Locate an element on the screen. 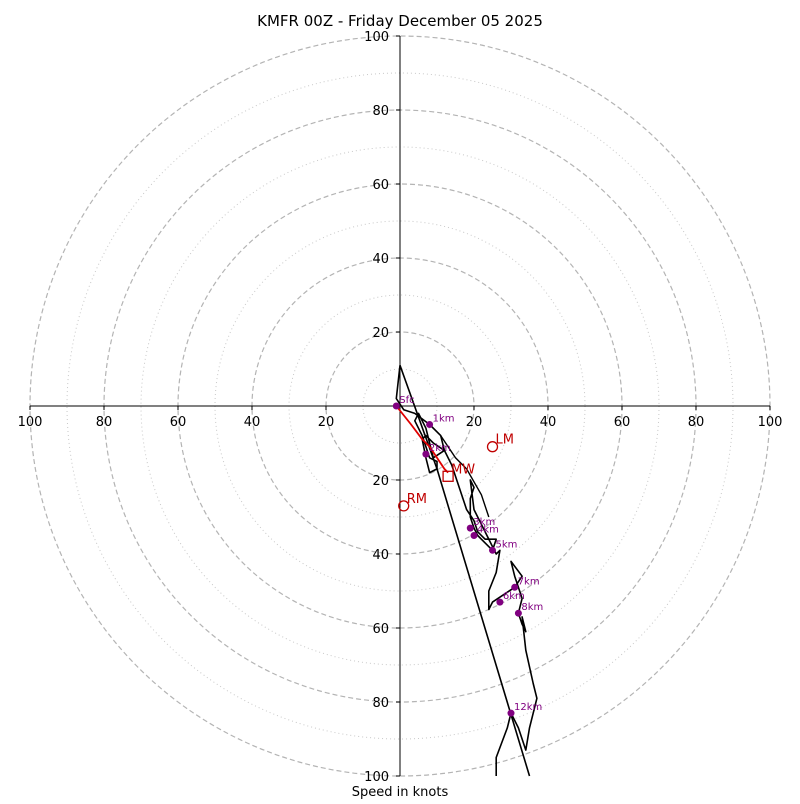 The image size is (800, 804). left-mover-label: LM is located at coordinates (505, 440).